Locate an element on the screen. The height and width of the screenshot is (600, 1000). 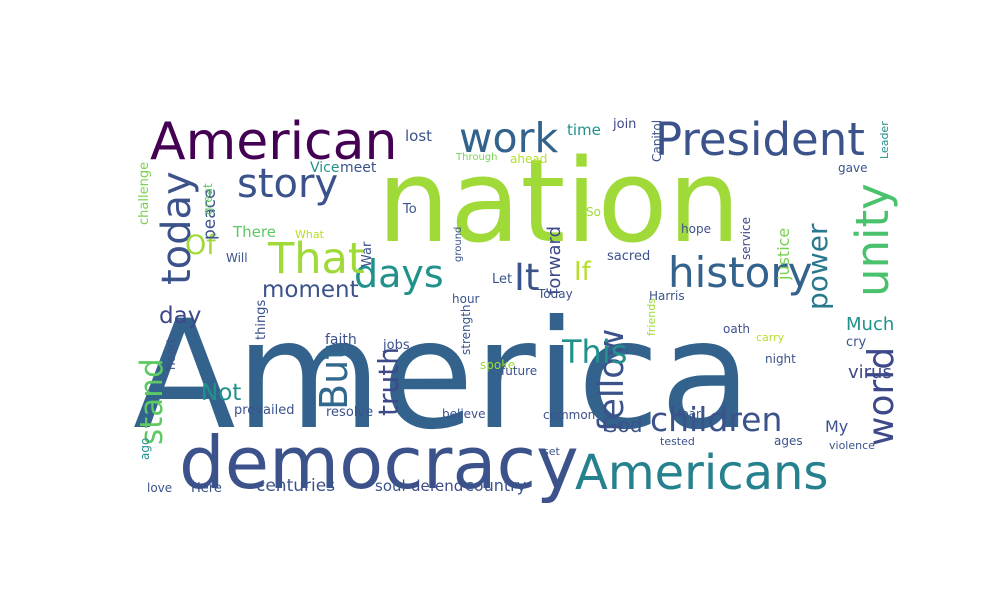
word-centuries: centuries is located at coordinates (295, 486).